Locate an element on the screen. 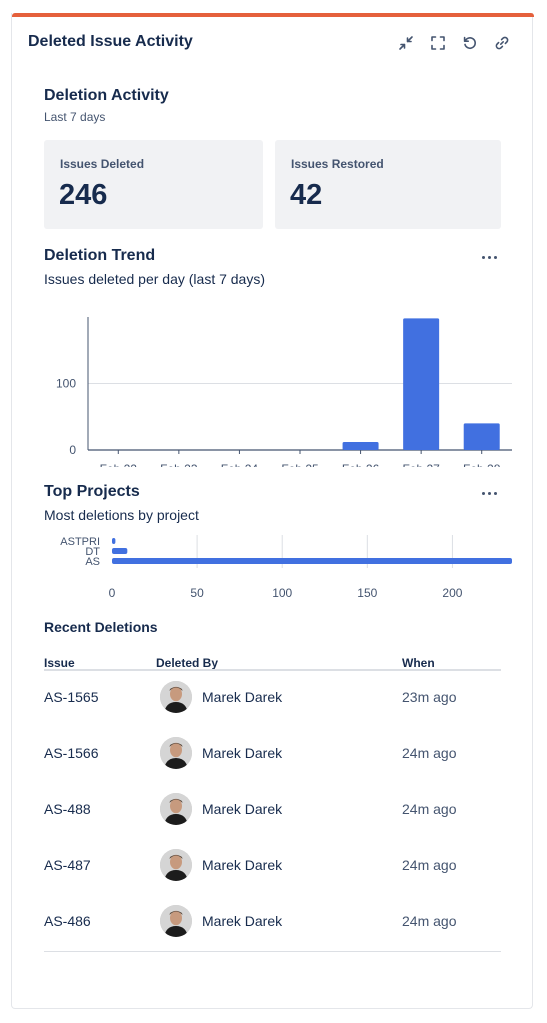 This screenshot has height=1023, width=547. activity-subtitle: Last 7 days is located at coordinates (75, 117).